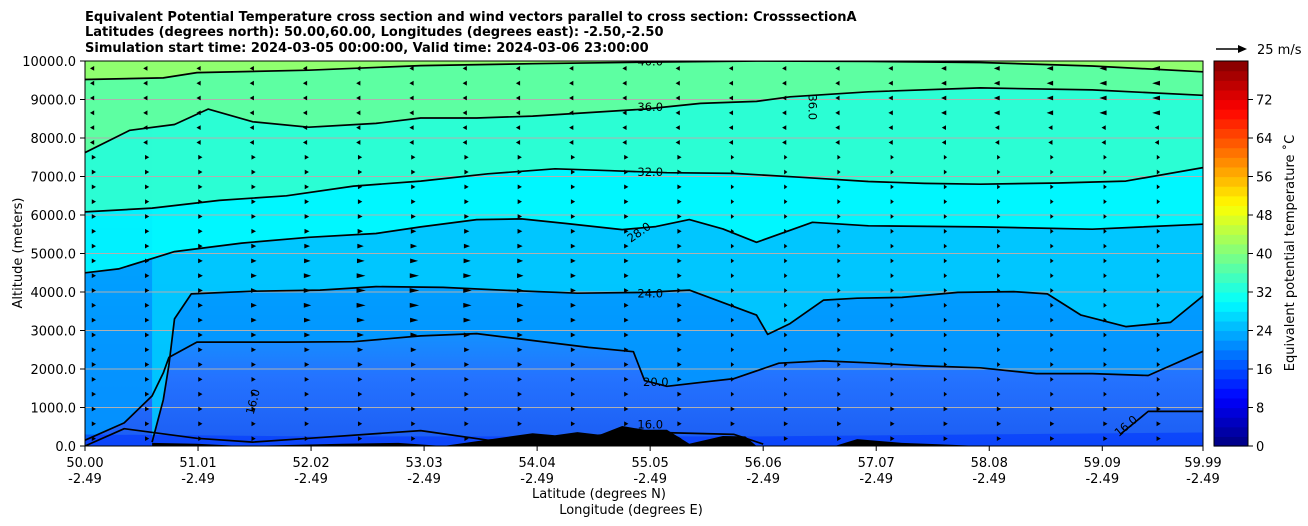  I want to click on contour-label-group: 16.0, so click(650, 424).